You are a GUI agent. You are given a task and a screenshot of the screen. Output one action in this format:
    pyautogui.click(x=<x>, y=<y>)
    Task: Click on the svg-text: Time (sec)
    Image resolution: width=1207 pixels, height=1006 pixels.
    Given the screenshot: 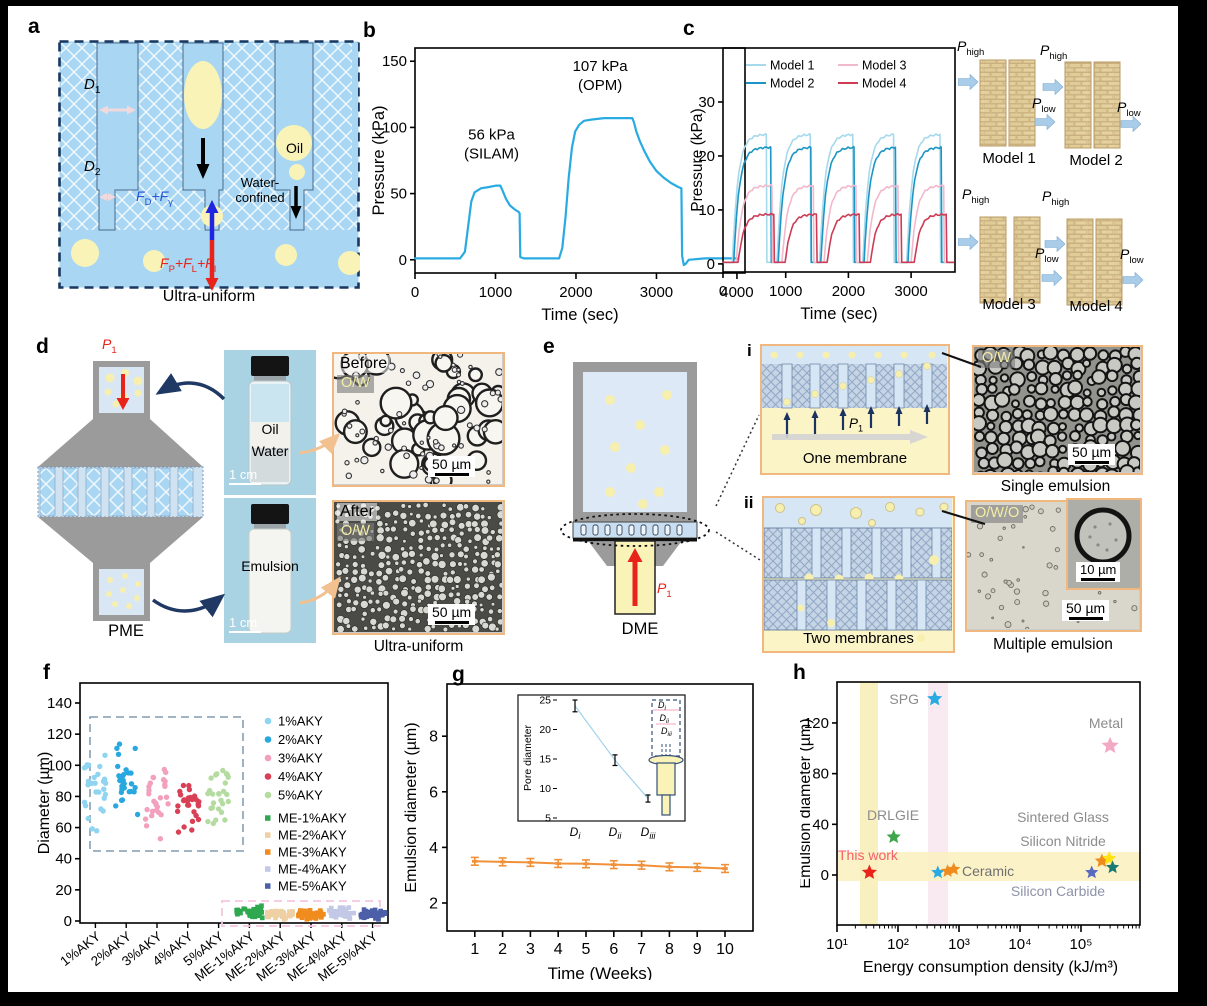 What is the action you would take?
    pyautogui.click(x=838, y=314)
    